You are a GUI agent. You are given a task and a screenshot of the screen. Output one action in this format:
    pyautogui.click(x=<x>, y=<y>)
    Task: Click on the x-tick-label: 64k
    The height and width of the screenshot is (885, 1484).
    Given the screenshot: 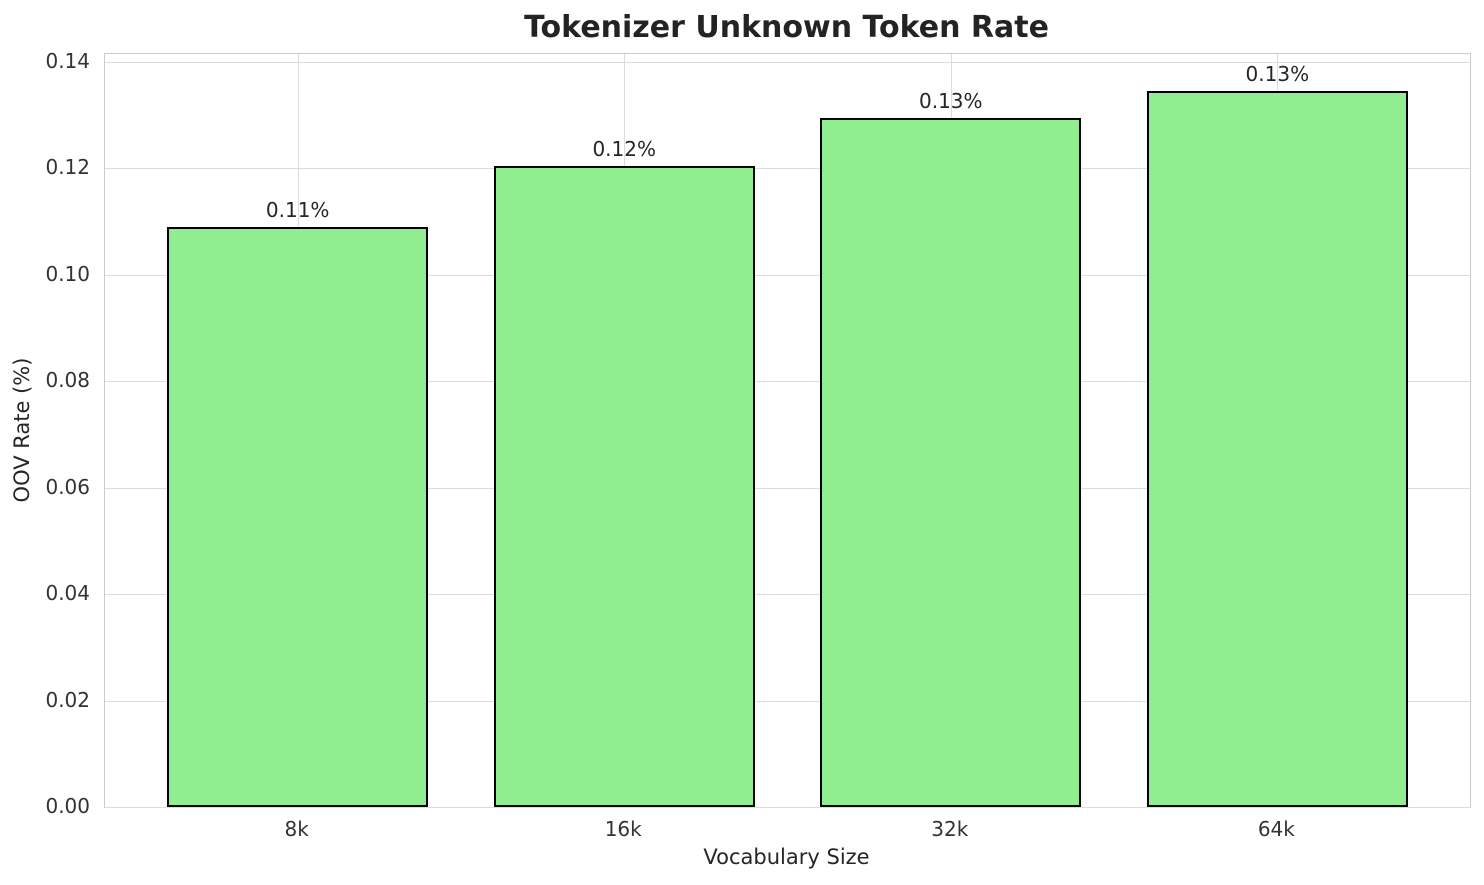 What is the action you would take?
    pyautogui.click(x=1276, y=829)
    